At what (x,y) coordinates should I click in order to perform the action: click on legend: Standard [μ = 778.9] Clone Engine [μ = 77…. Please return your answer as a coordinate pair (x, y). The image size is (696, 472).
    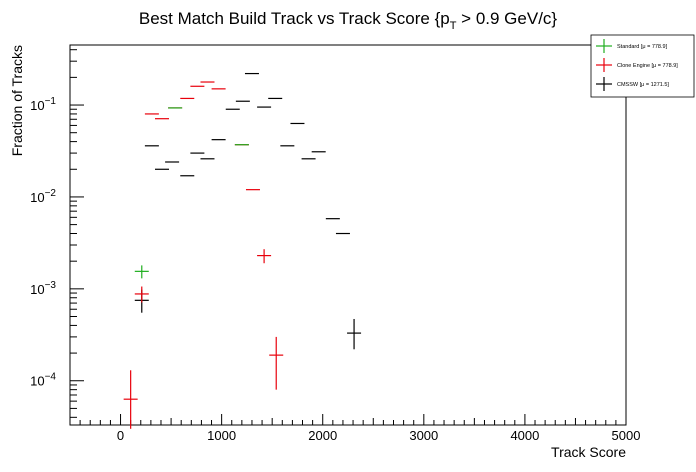
    Looking at the image, I should click on (642, 66).